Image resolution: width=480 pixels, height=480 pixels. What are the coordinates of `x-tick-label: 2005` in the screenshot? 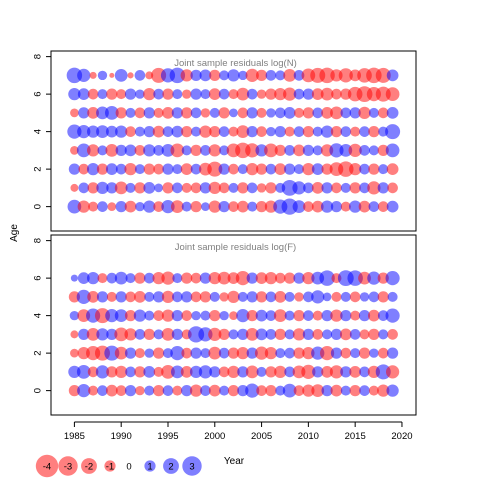 It's located at (261, 436).